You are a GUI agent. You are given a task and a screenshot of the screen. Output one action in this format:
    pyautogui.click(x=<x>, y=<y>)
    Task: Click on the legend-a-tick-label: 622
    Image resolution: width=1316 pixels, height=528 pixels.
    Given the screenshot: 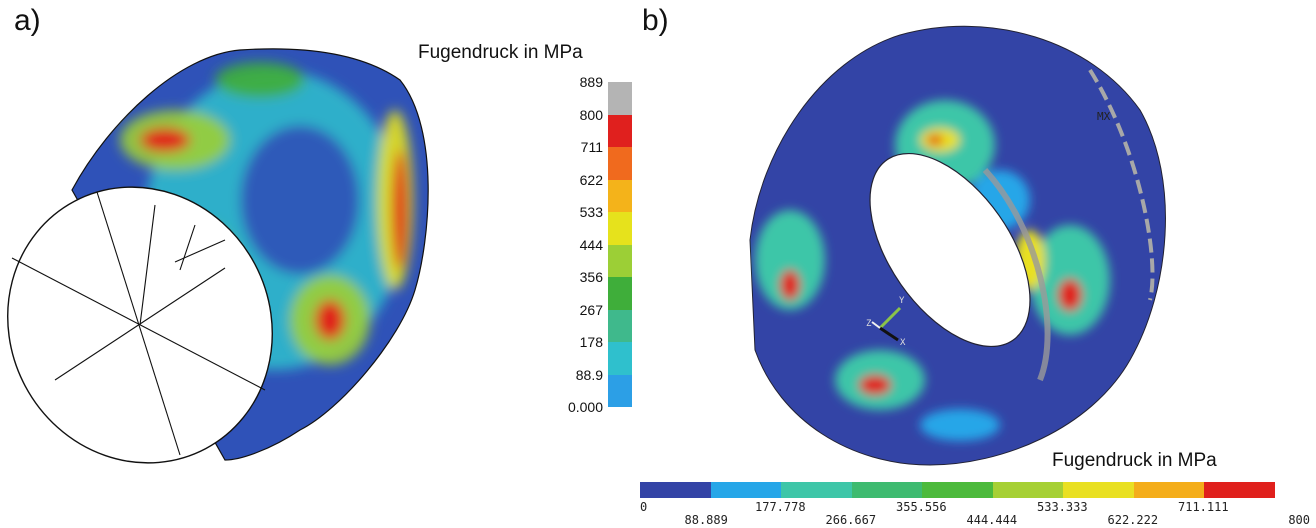 What is the action you would take?
    pyautogui.click(x=591, y=179)
    